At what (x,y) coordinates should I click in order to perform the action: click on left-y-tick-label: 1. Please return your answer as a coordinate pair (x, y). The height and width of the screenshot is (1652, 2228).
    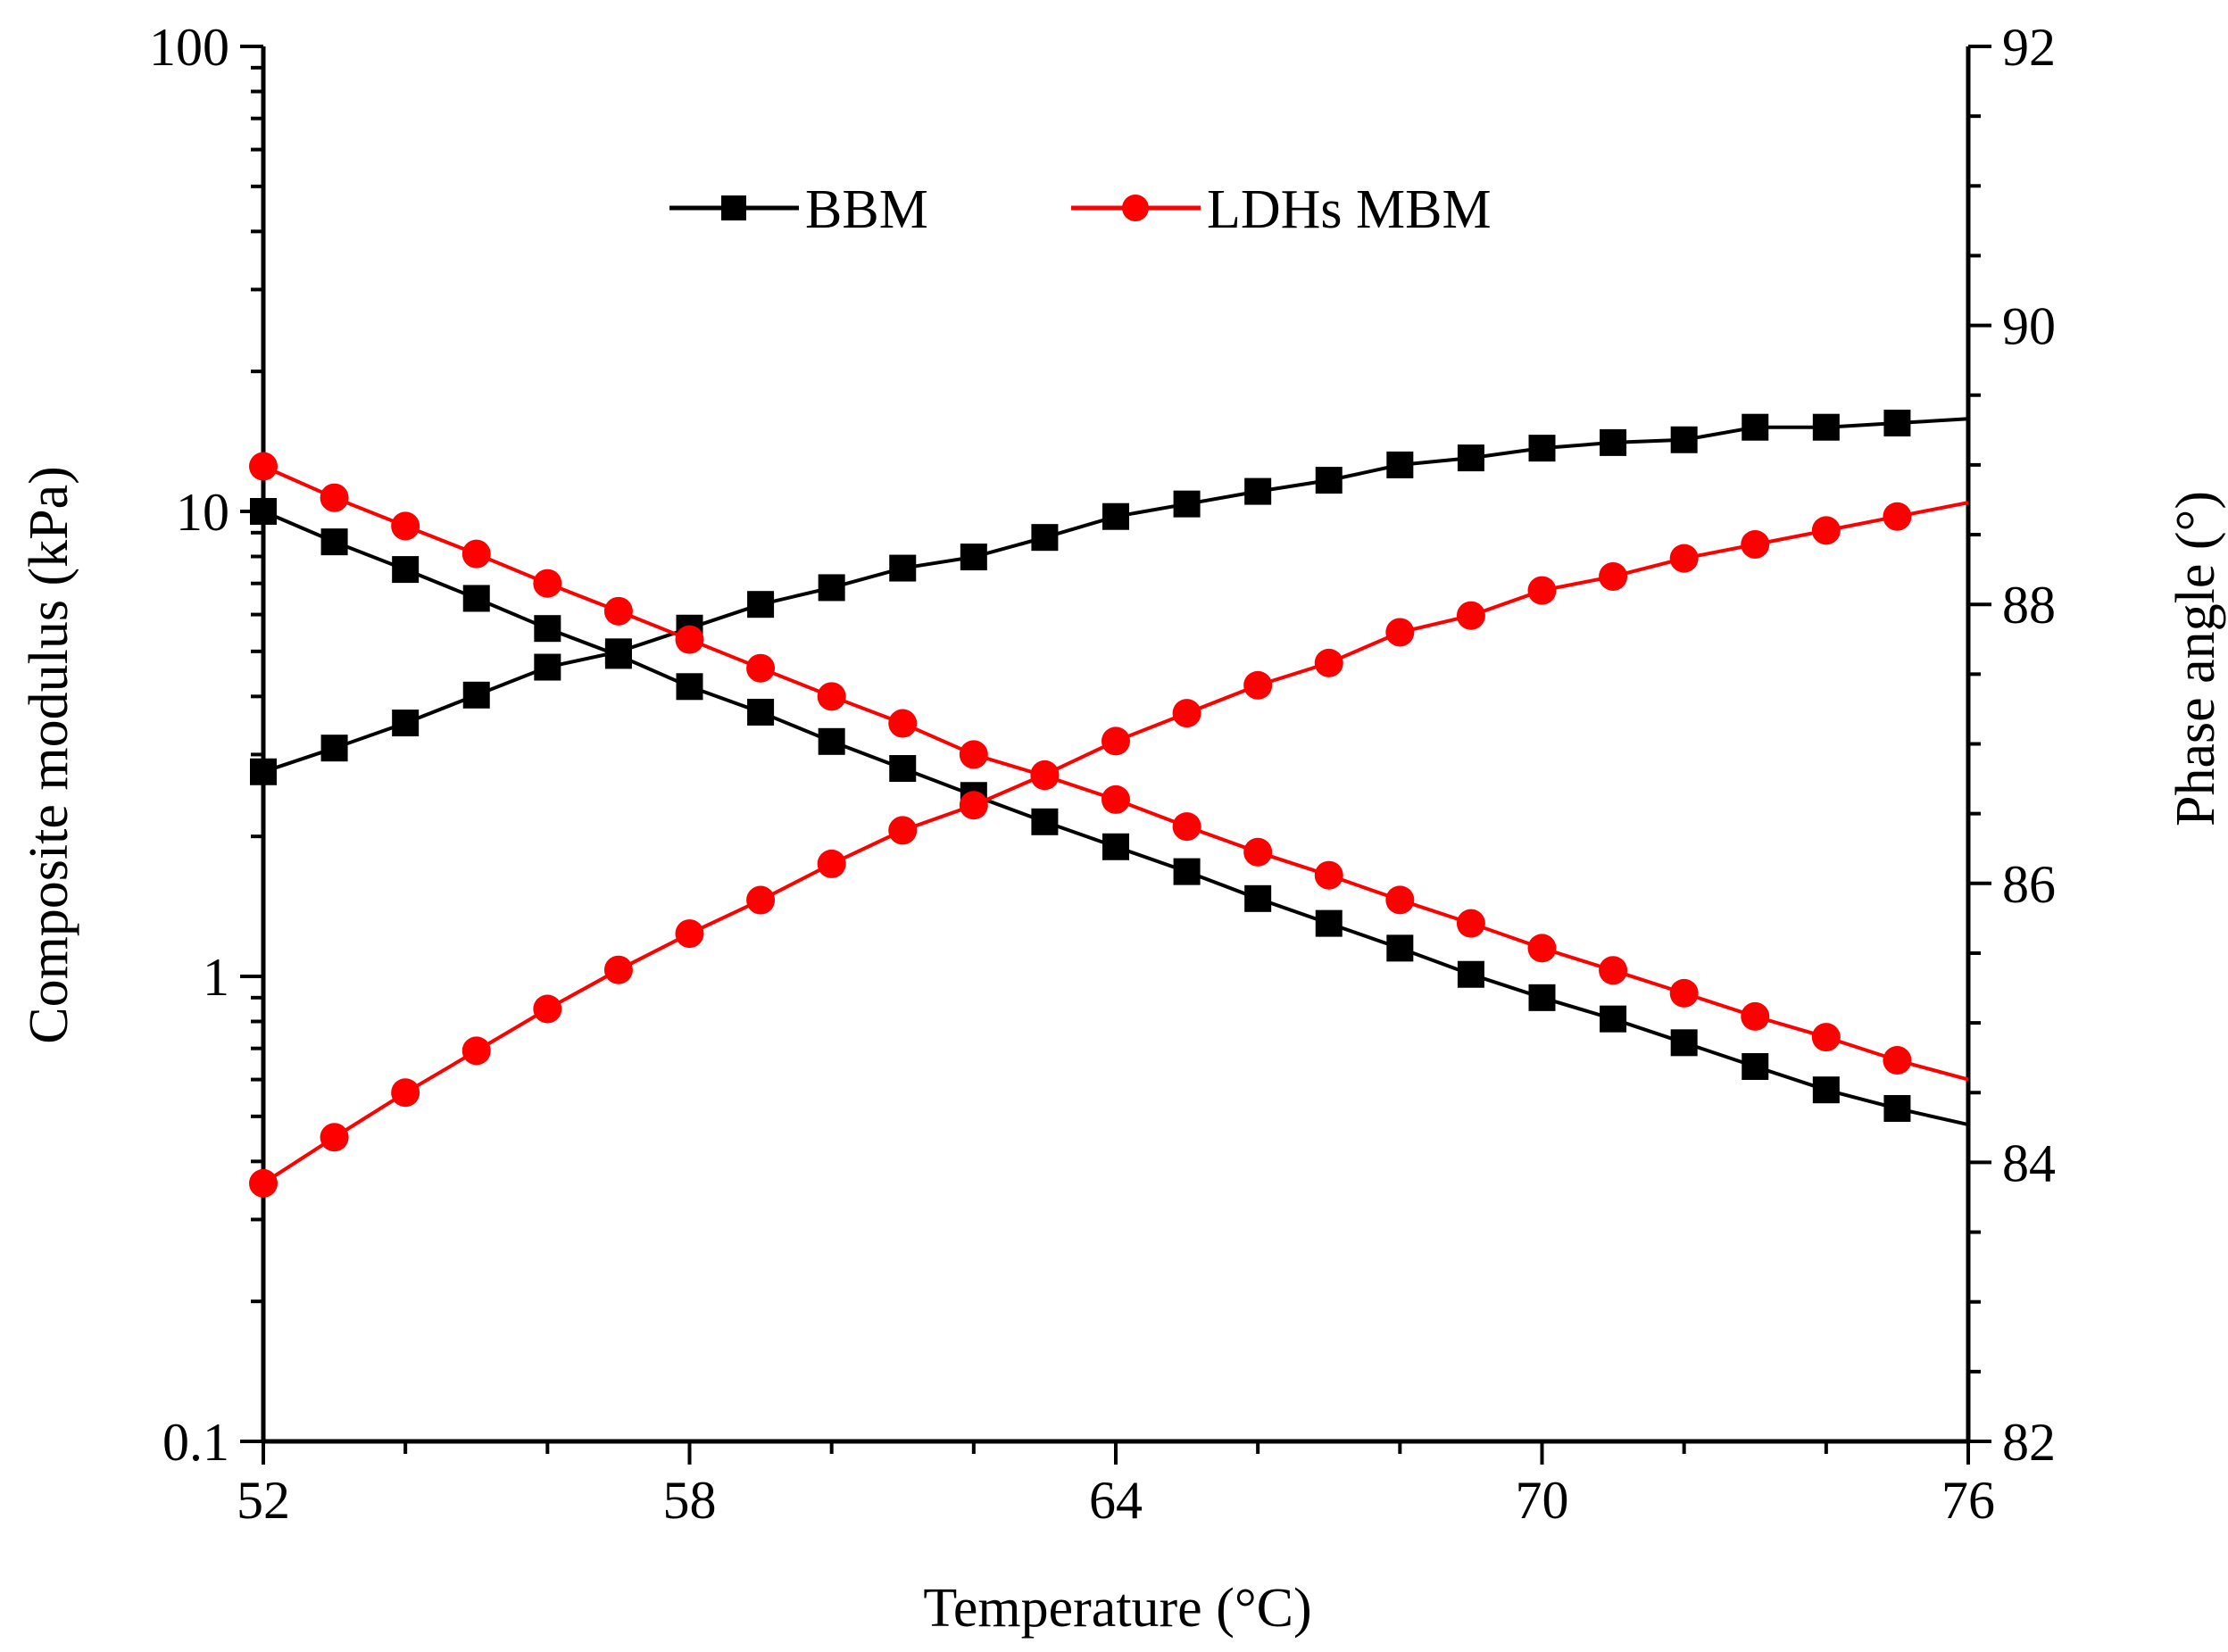
    Looking at the image, I should click on (216, 978).